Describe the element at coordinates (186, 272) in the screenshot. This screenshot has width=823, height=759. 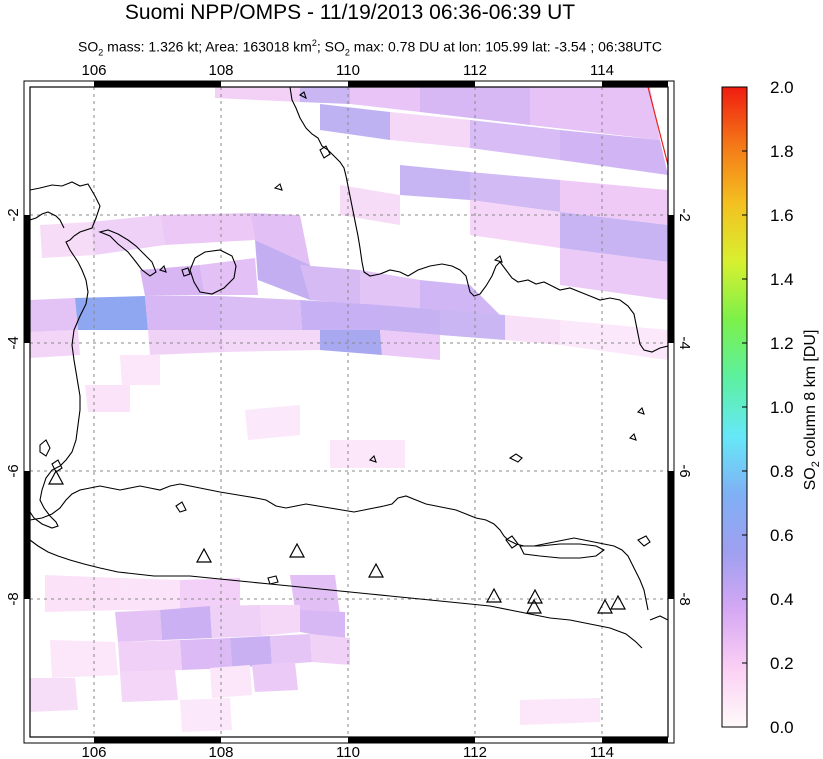
I see `coast-island-small3` at that location.